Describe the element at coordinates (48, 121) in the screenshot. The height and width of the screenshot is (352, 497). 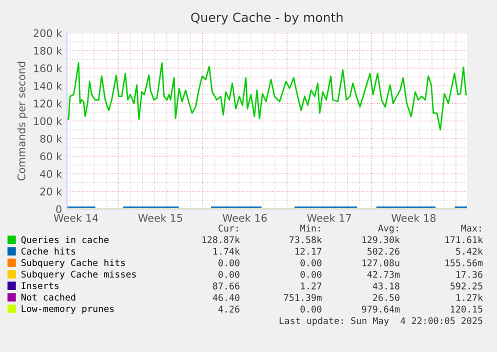
I see `y-tick-label: 100 k` at that location.